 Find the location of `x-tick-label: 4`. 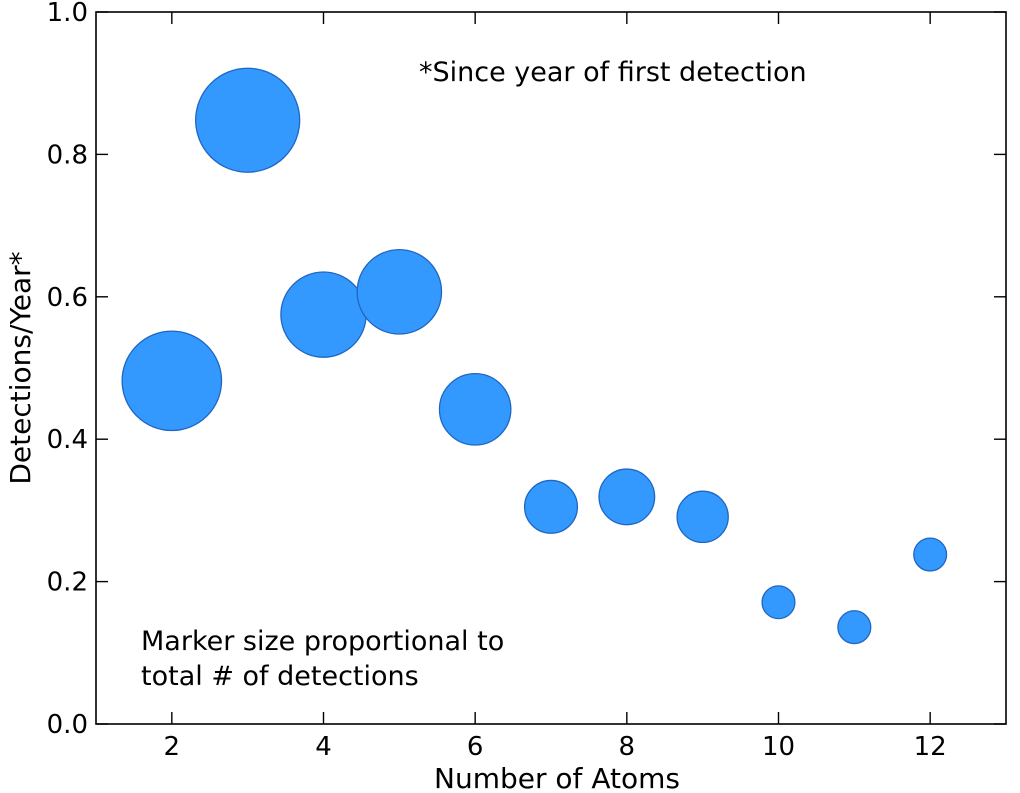

x-tick-label: 4 is located at coordinates (323, 747).